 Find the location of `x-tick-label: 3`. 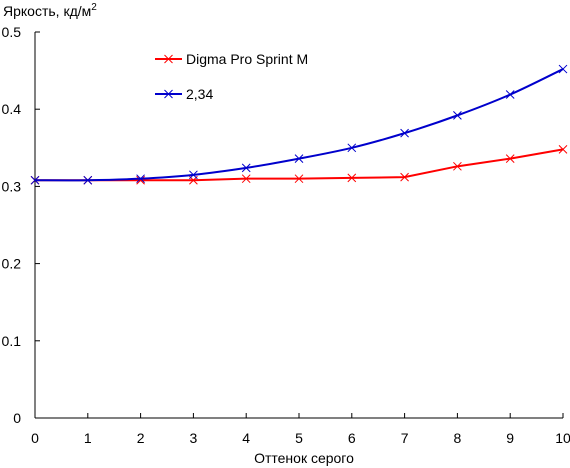

x-tick-label: 3 is located at coordinates (194, 438).